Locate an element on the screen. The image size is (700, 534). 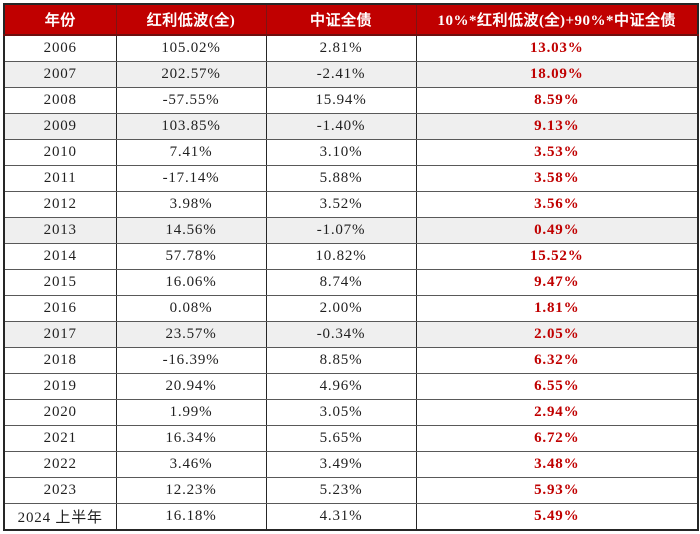
column-header-year: 年份 is located at coordinates (60, 19).